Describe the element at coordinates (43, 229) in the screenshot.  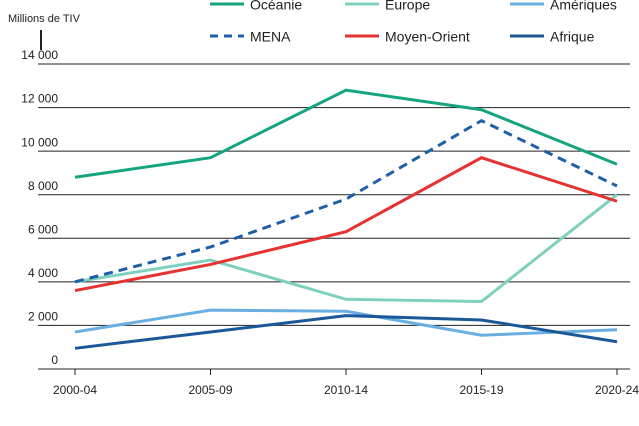
I see `y-tick-label: 6 000` at that location.